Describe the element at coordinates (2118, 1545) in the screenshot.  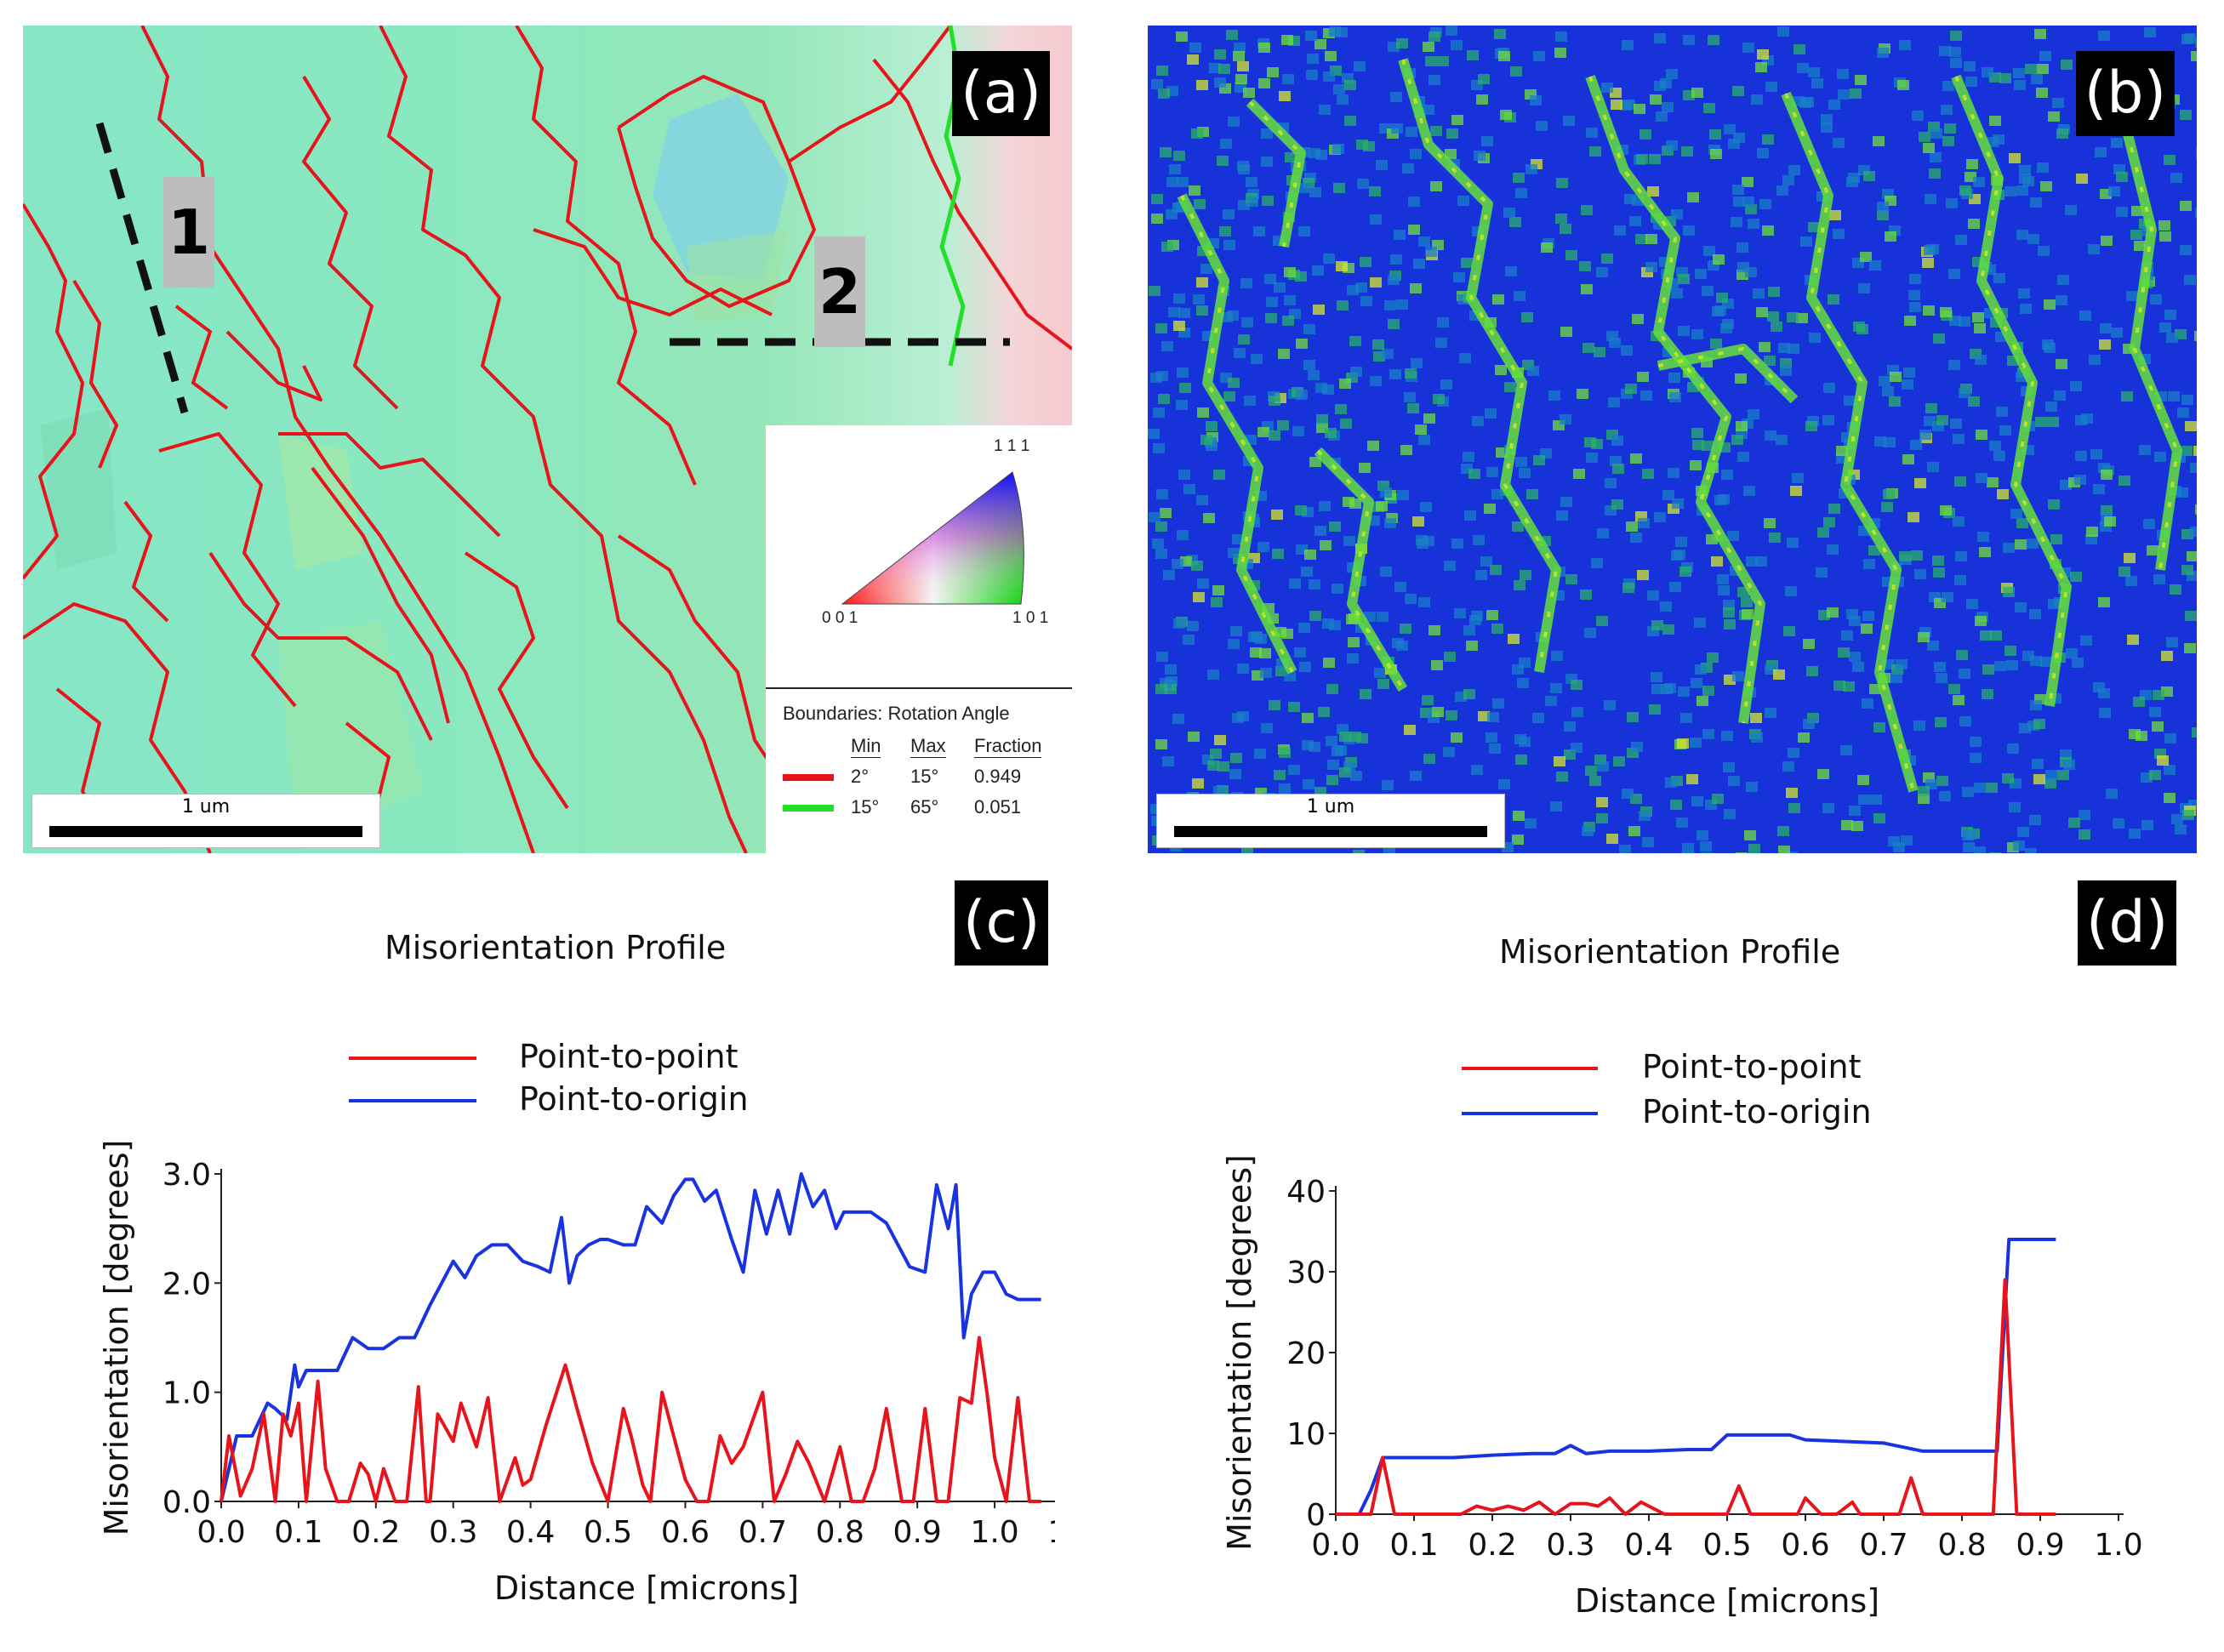
I see `chart-d-x-tick-label: 1.0` at that location.